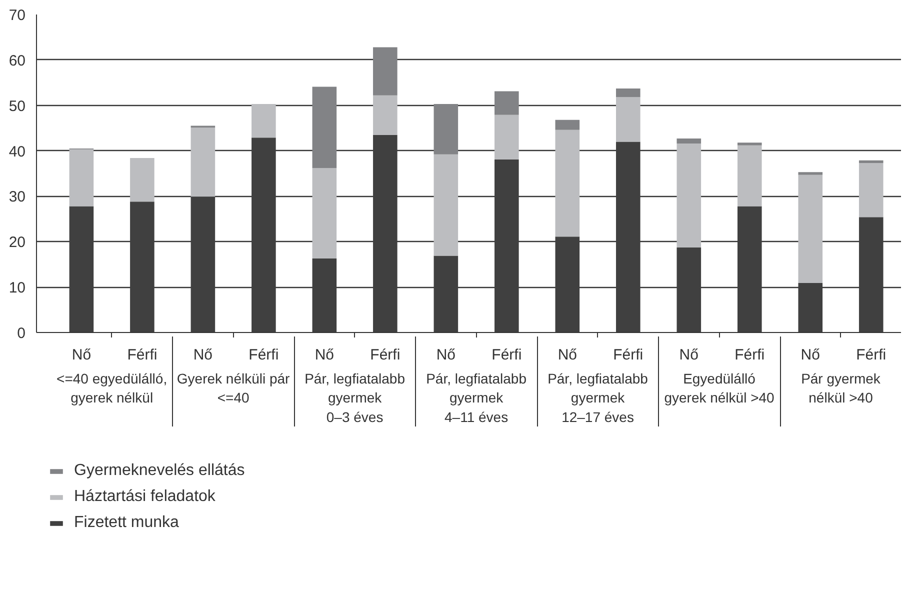  Describe the element at coordinates (17, 197) in the screenshot. I see `y-tick-label: 30` at that location.